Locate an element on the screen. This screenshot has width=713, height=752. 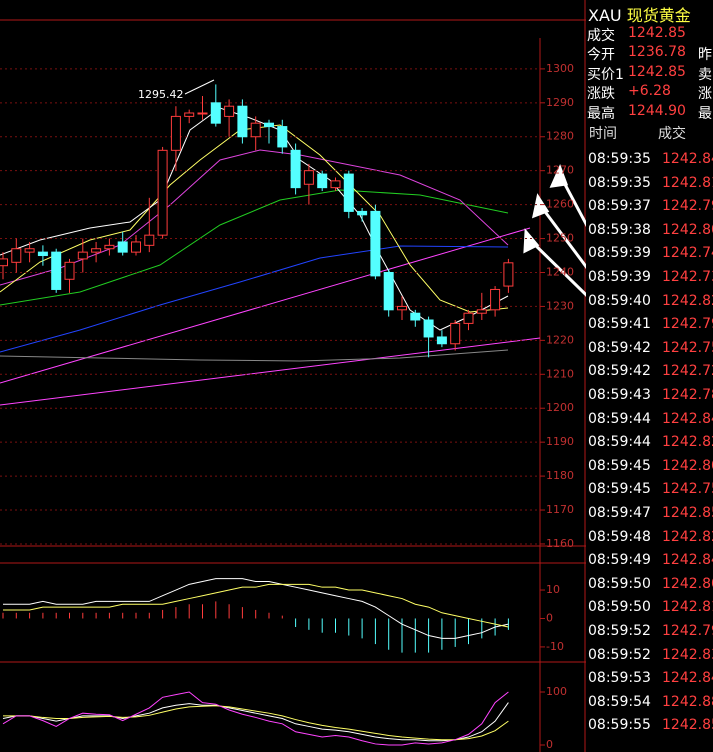
y-tick-label: 1280 is located at coordinates (560, 136).